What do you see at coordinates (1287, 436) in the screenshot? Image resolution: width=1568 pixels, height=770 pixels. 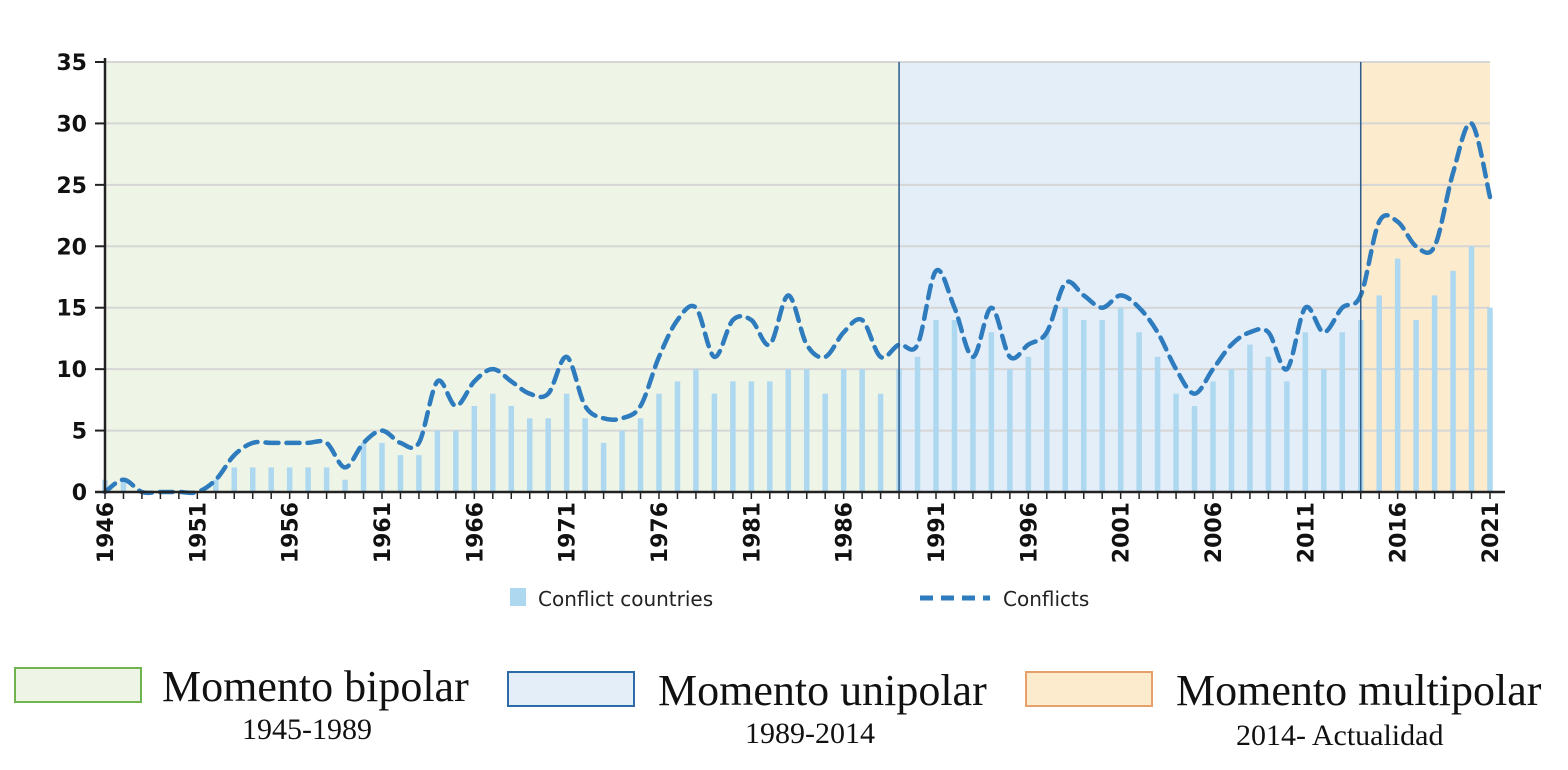 I see `bar-2010` at bounding box center [1287, 436].